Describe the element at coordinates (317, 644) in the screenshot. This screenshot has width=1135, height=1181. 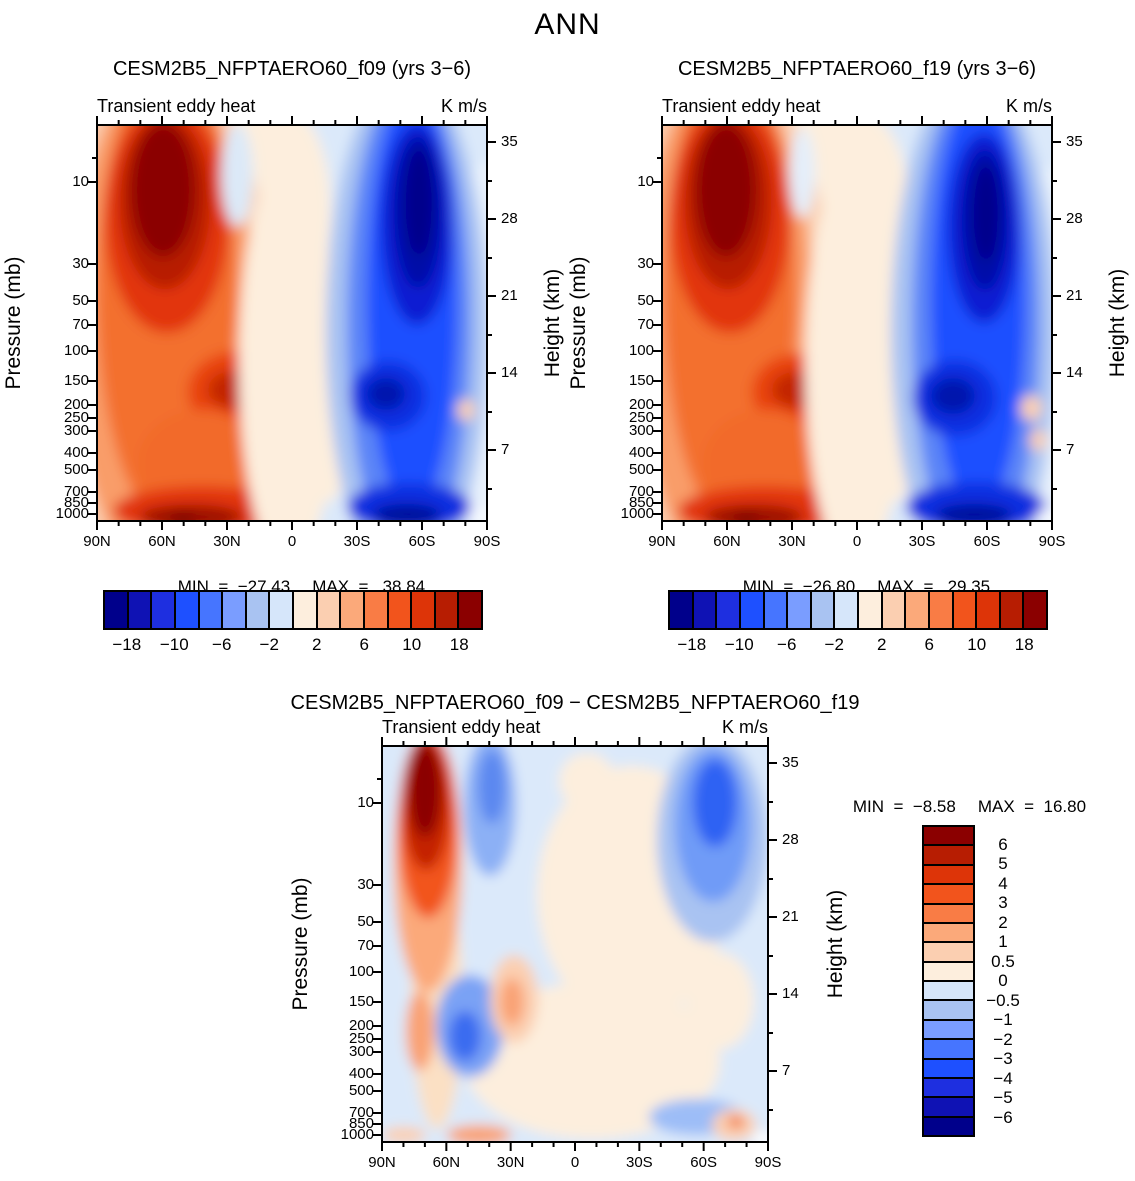
I see `colorbar-tick-label: 2` at that location.